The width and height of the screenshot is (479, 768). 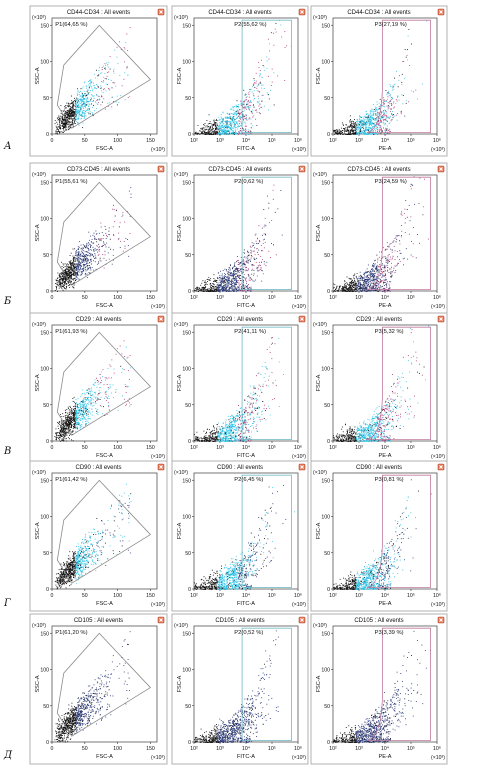 I want to click on x-tick-label: 150, so click(x=150, y=141).